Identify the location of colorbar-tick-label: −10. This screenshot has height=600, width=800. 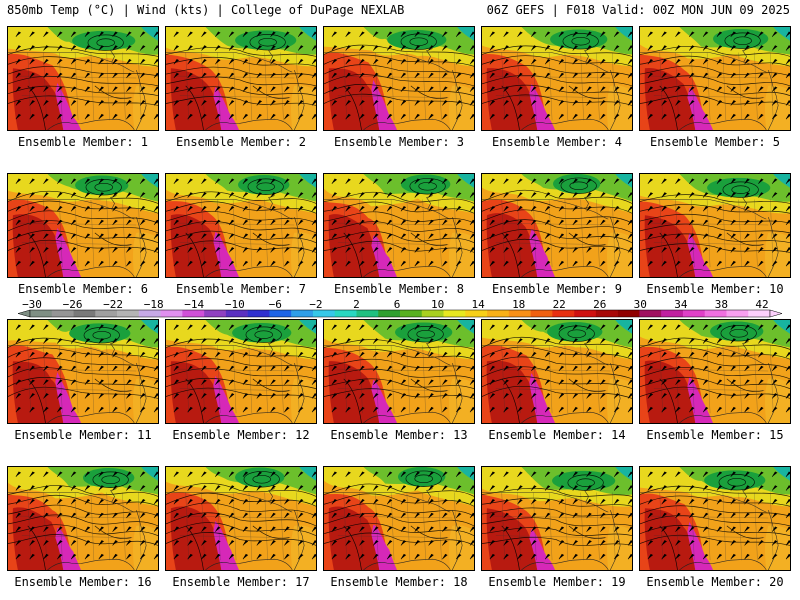
(235, 304).